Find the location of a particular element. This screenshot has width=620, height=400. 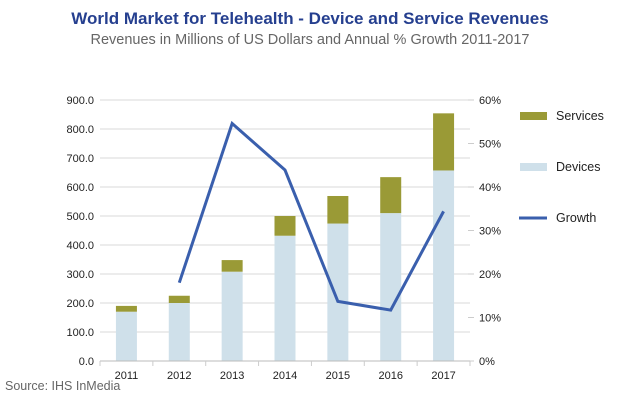

left-tick-label: 900.0 is located at coordinates (80, 101).